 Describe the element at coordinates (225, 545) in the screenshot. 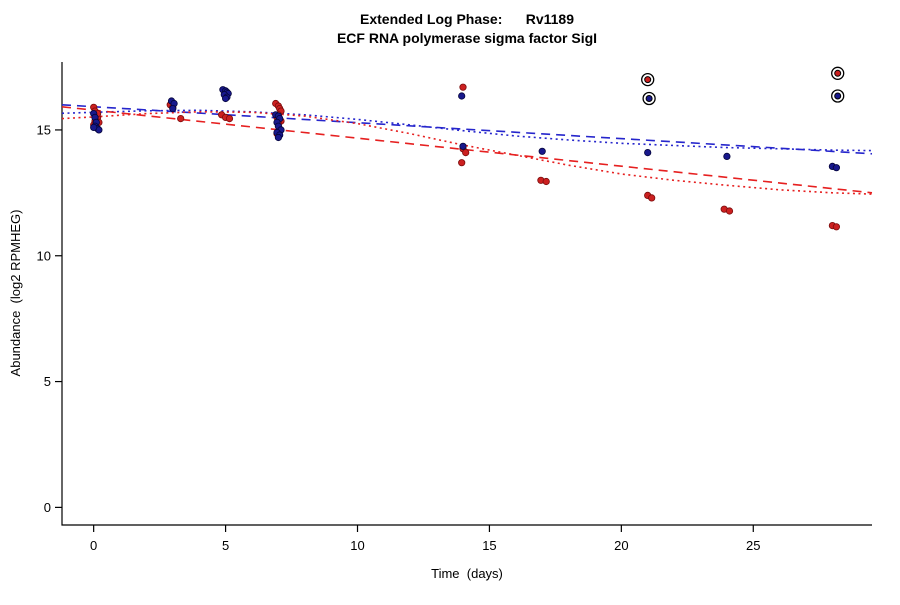

I see `x-tick-label: 5` at that location.